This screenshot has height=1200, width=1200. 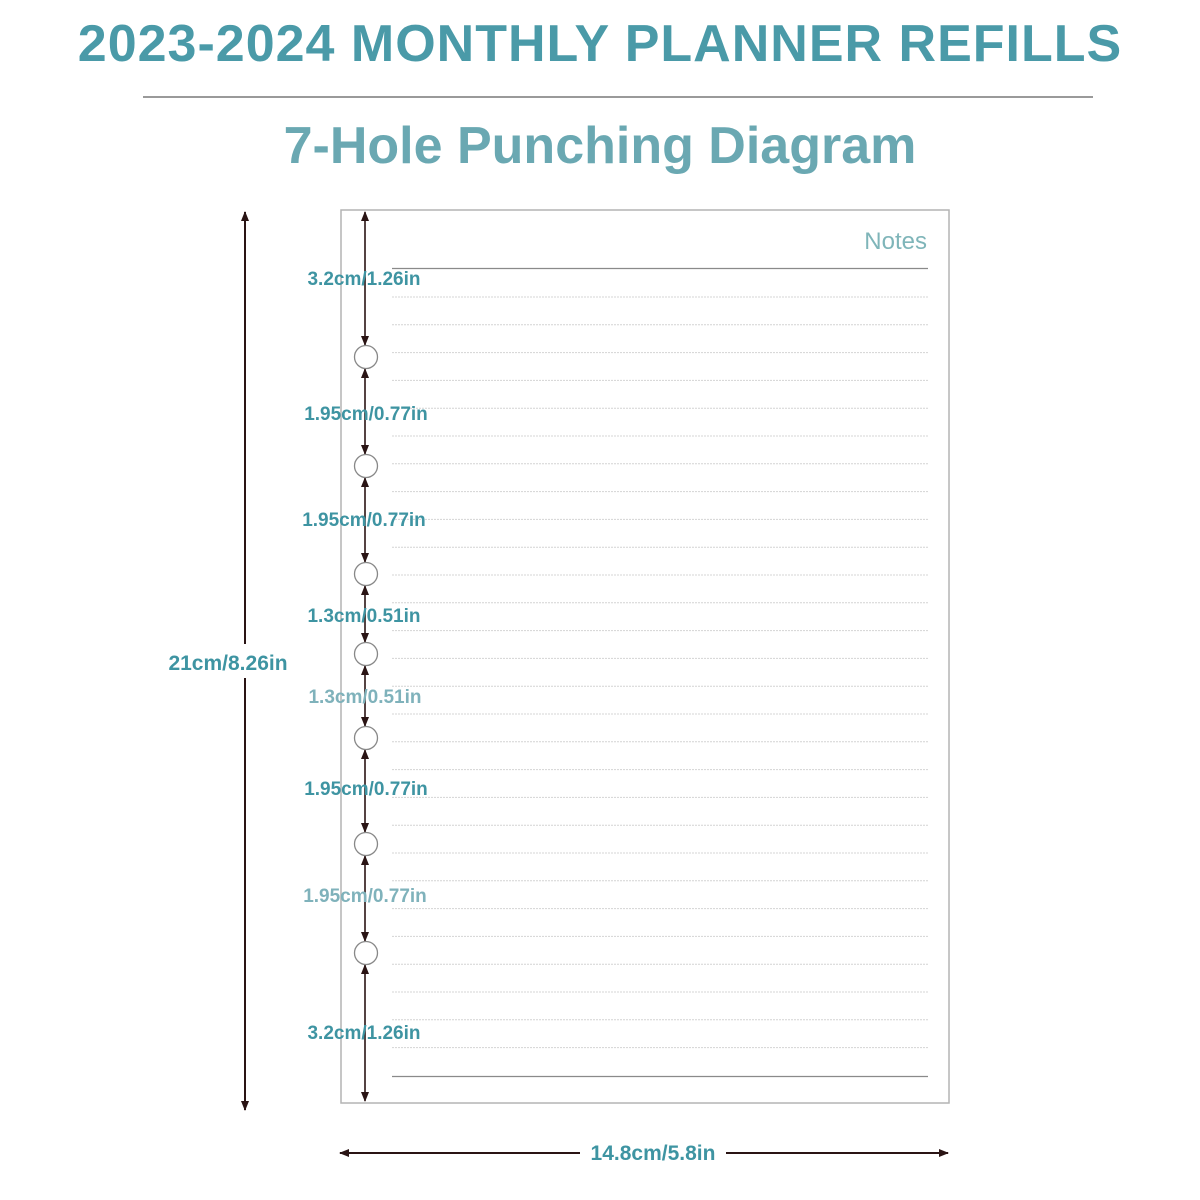 I want to click on height-dimension-label: 21cm/8.26in, so click(x=227, y=663).